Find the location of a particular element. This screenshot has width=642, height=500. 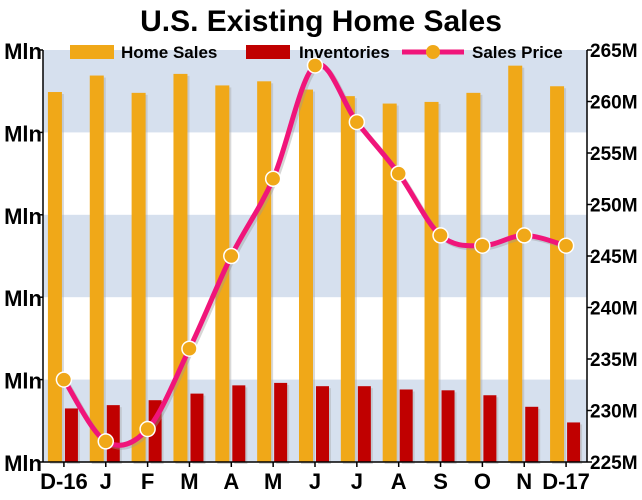

chart-title: U.S. Existing Home Sales is located at coordinates (321, 21).